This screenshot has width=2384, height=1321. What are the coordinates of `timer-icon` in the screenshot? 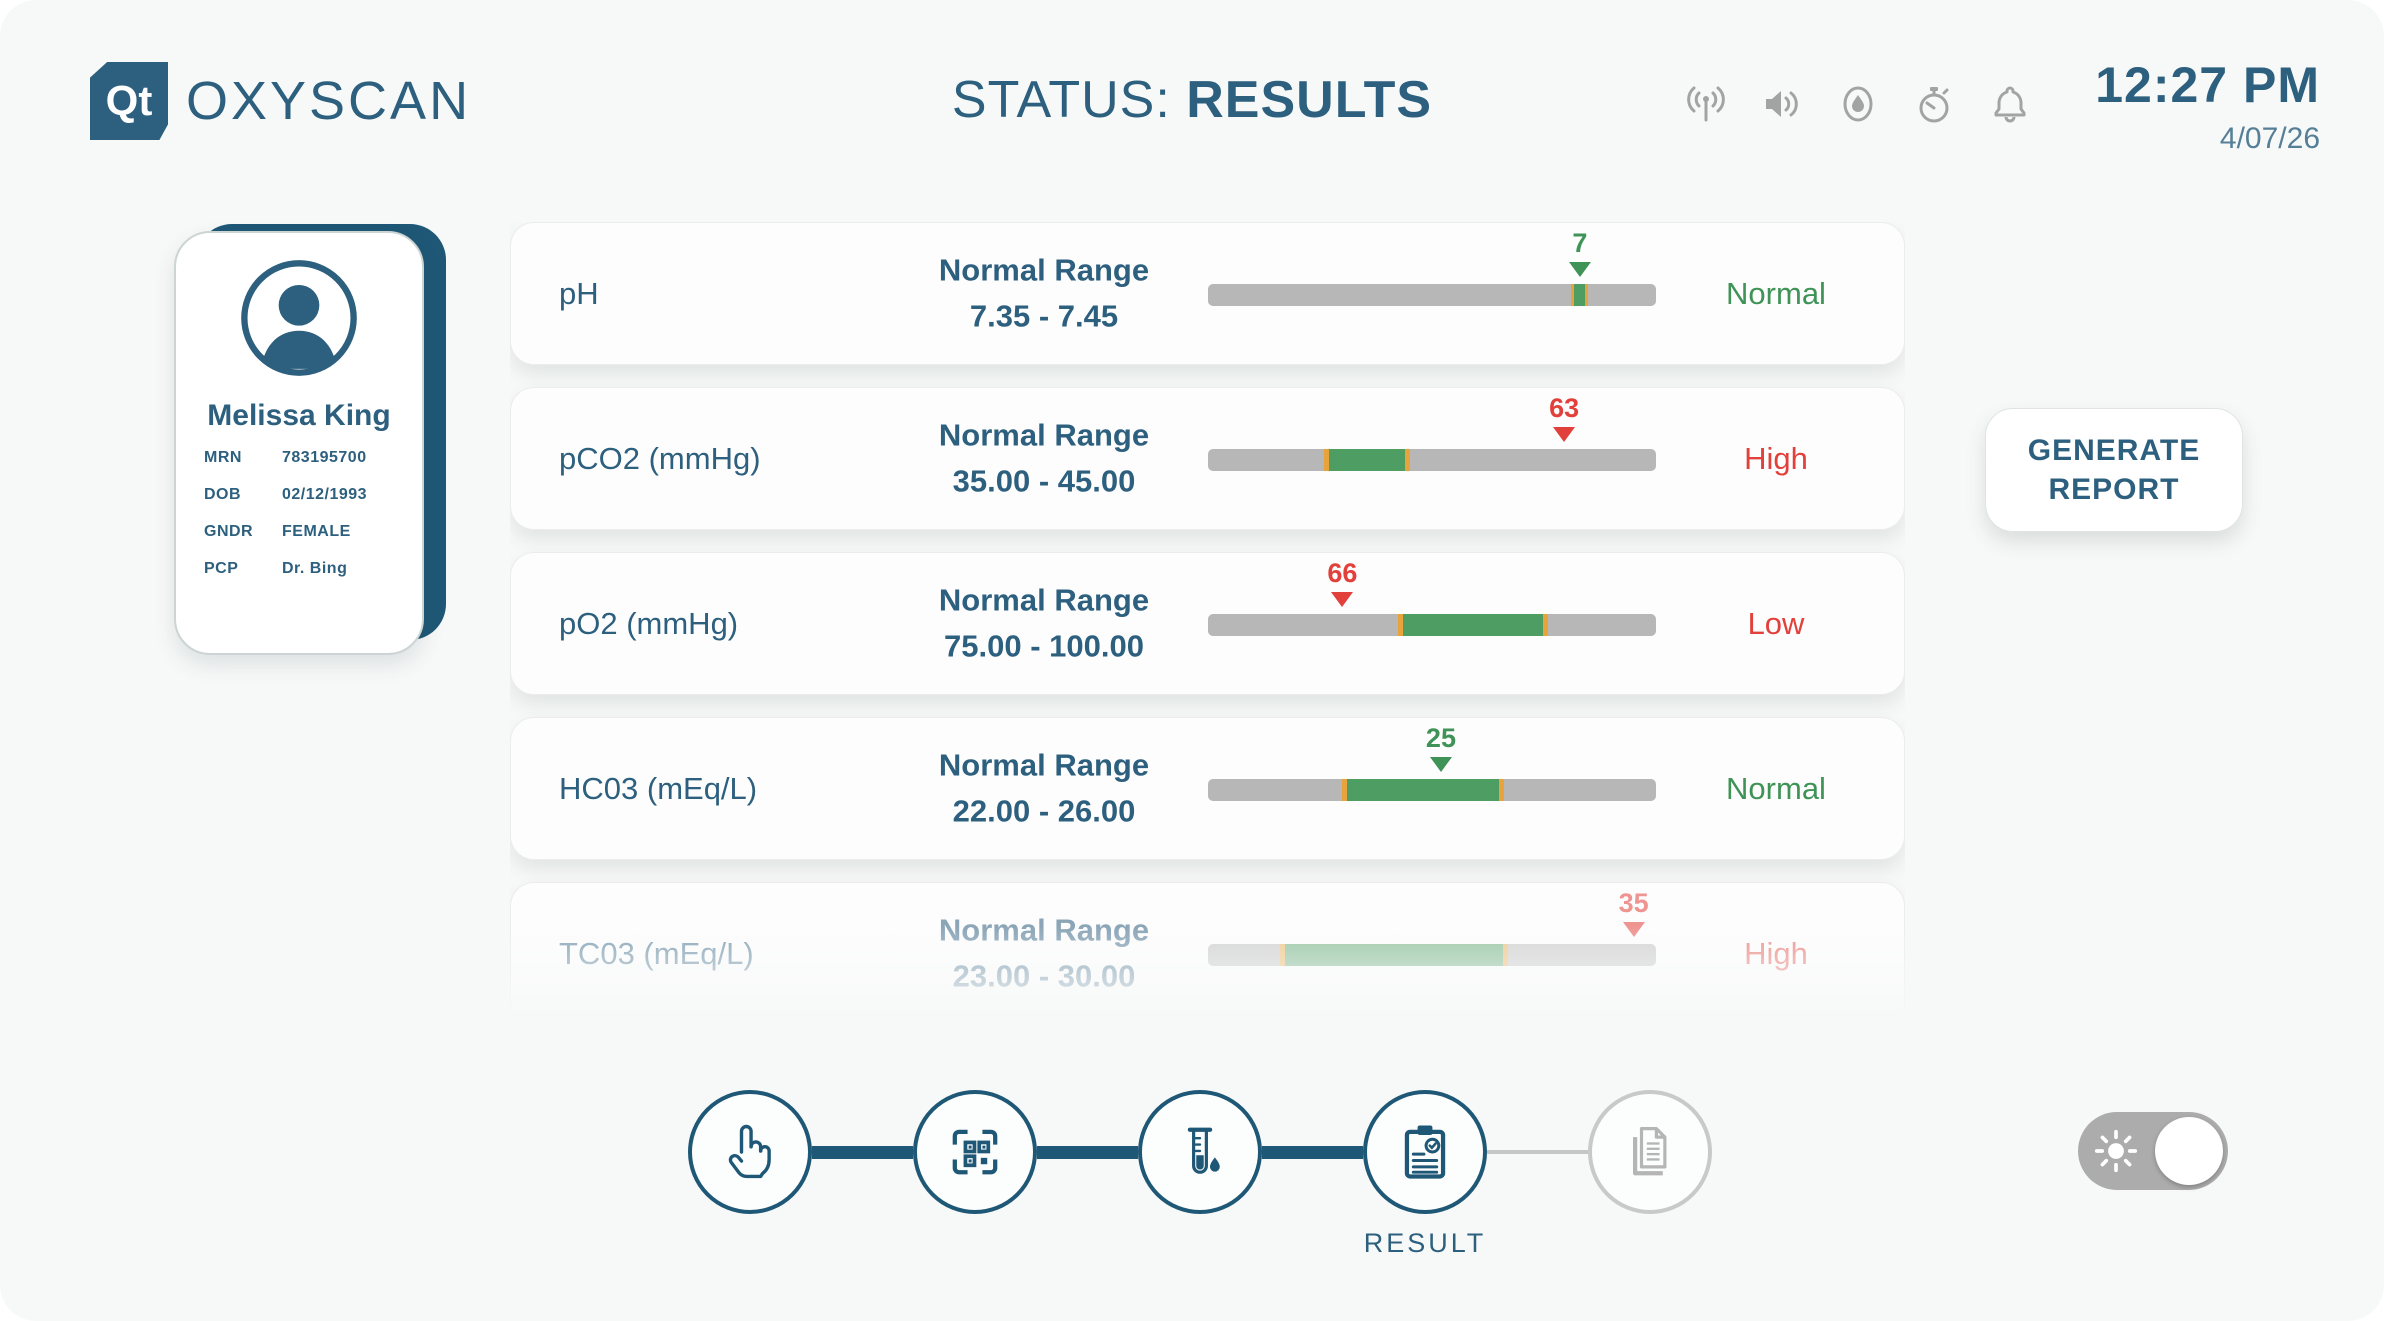 It's located at (1934, 105).